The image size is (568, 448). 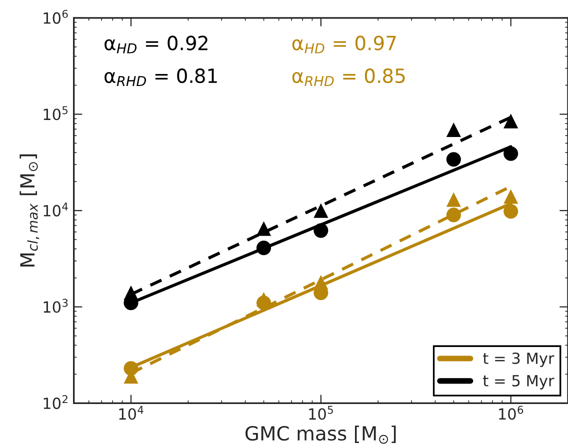 What do you see at coordinates (518, 382) in the screenshot?
I see `legend-label: t = 5 Myr` at bounding box center [518, 382].